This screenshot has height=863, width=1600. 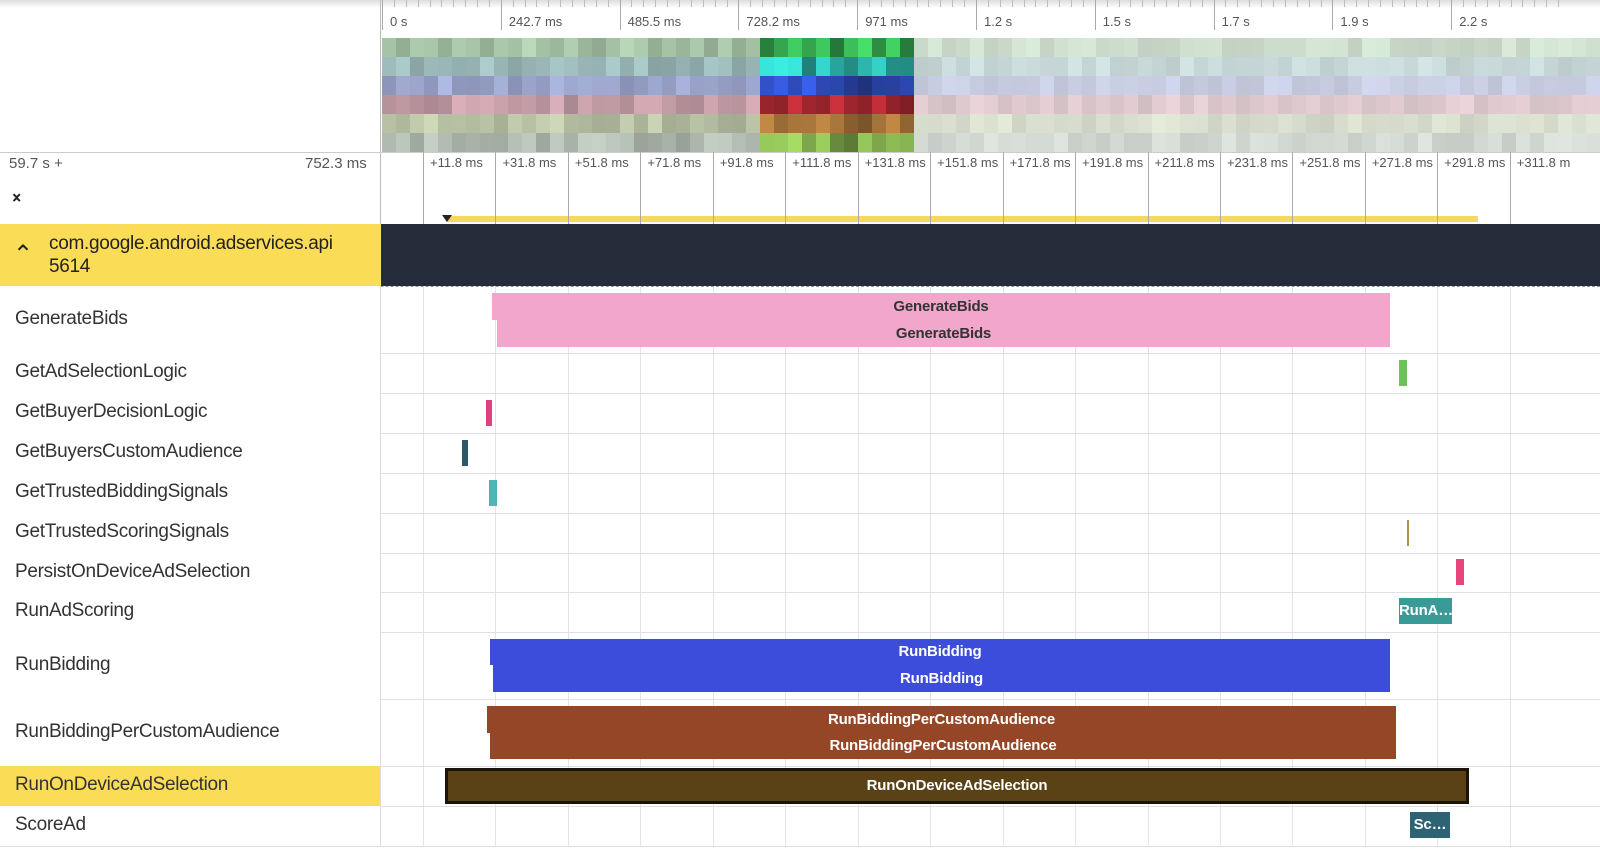 What do you see at coordinates (111, 411) in the screenshot?
I see `track-name: GetBuyerDecisionLogic` at bounding box center [111, 411].